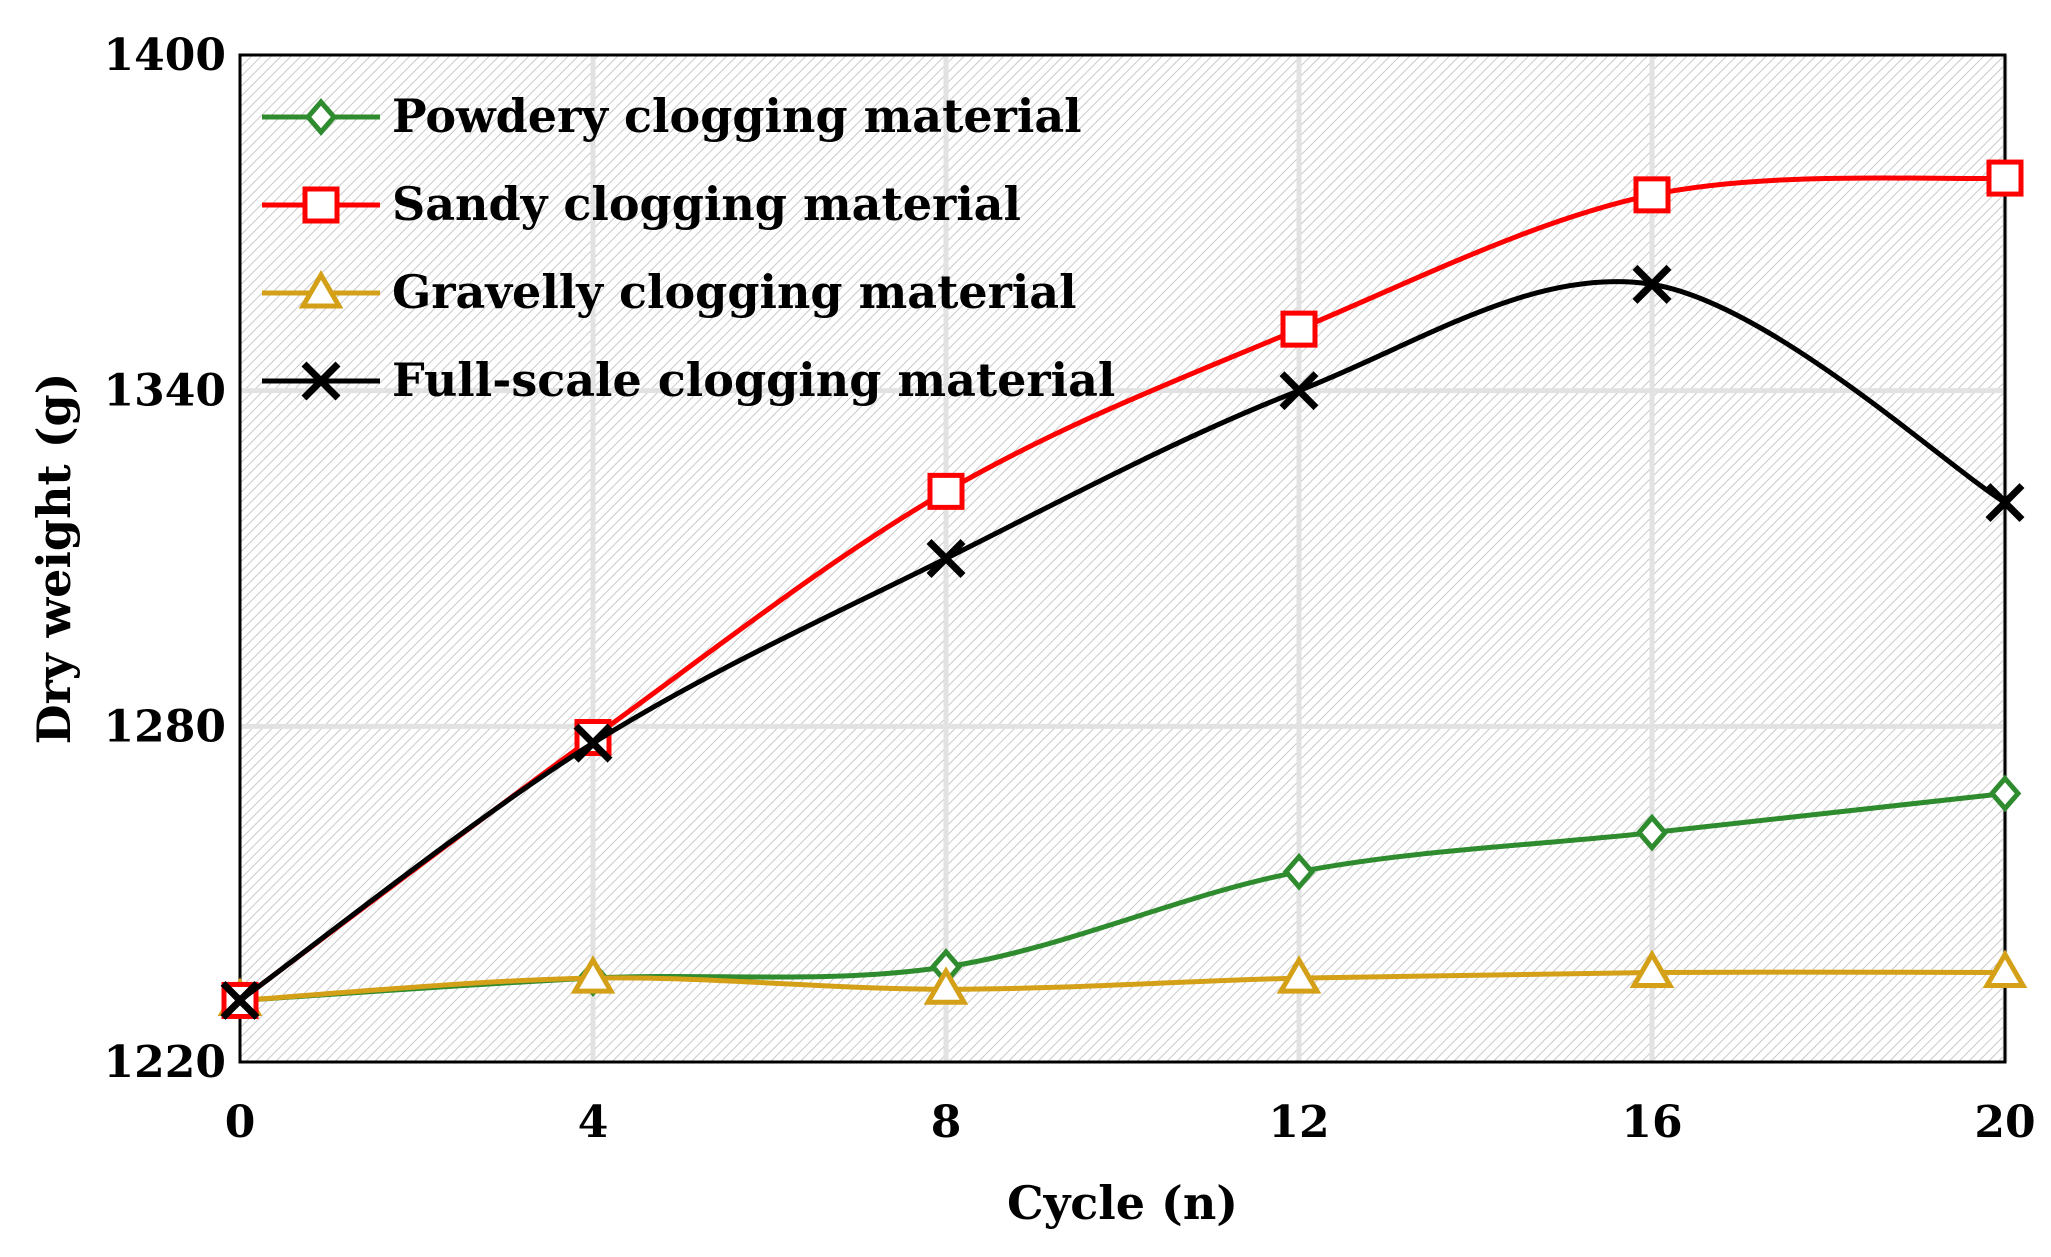  Describe the element at coordinates (946, 1122) in the screenshot. I see `x-tick-label: 8` at that location.